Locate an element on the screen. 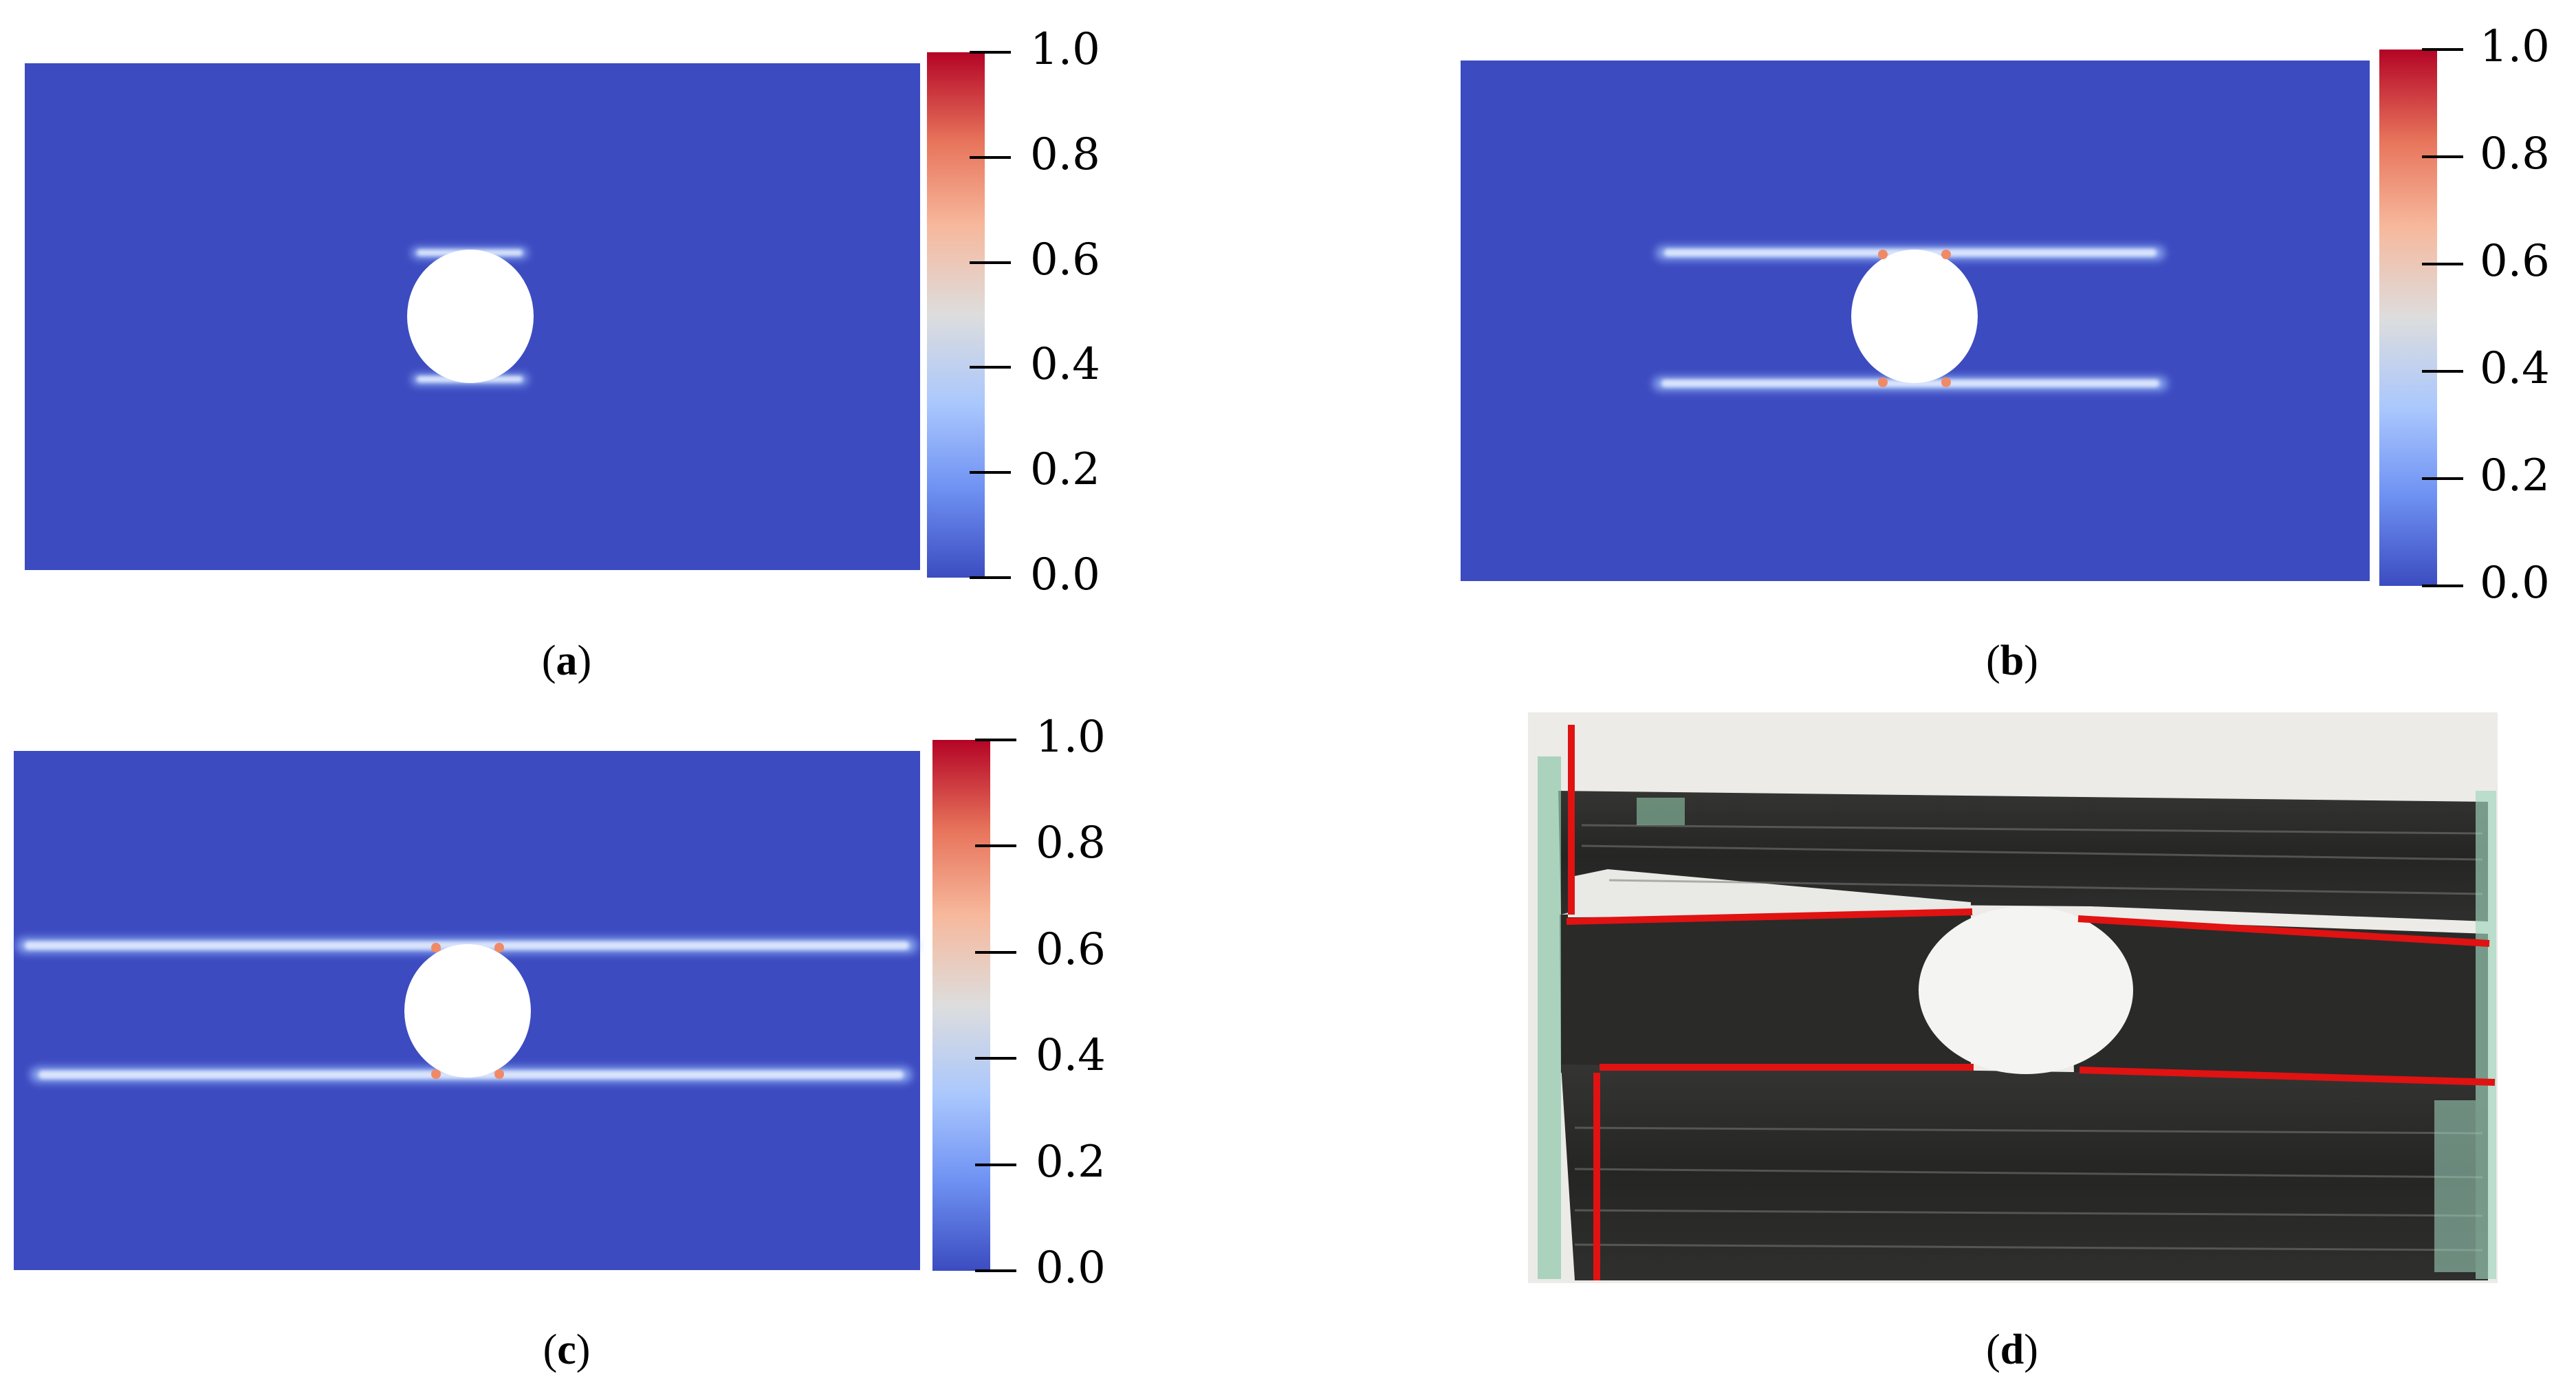 Image resolution: width=2576 pixels, height=1398 pixels. caption-c: (c) is located at coordinates (567, 1349).